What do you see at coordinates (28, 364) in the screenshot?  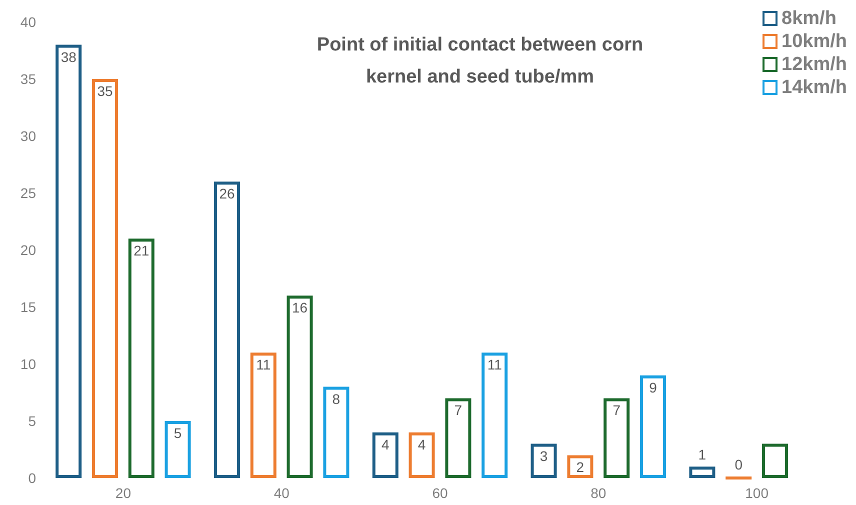 I see `y-tick-label: 10` at bounding box center [28, 364].